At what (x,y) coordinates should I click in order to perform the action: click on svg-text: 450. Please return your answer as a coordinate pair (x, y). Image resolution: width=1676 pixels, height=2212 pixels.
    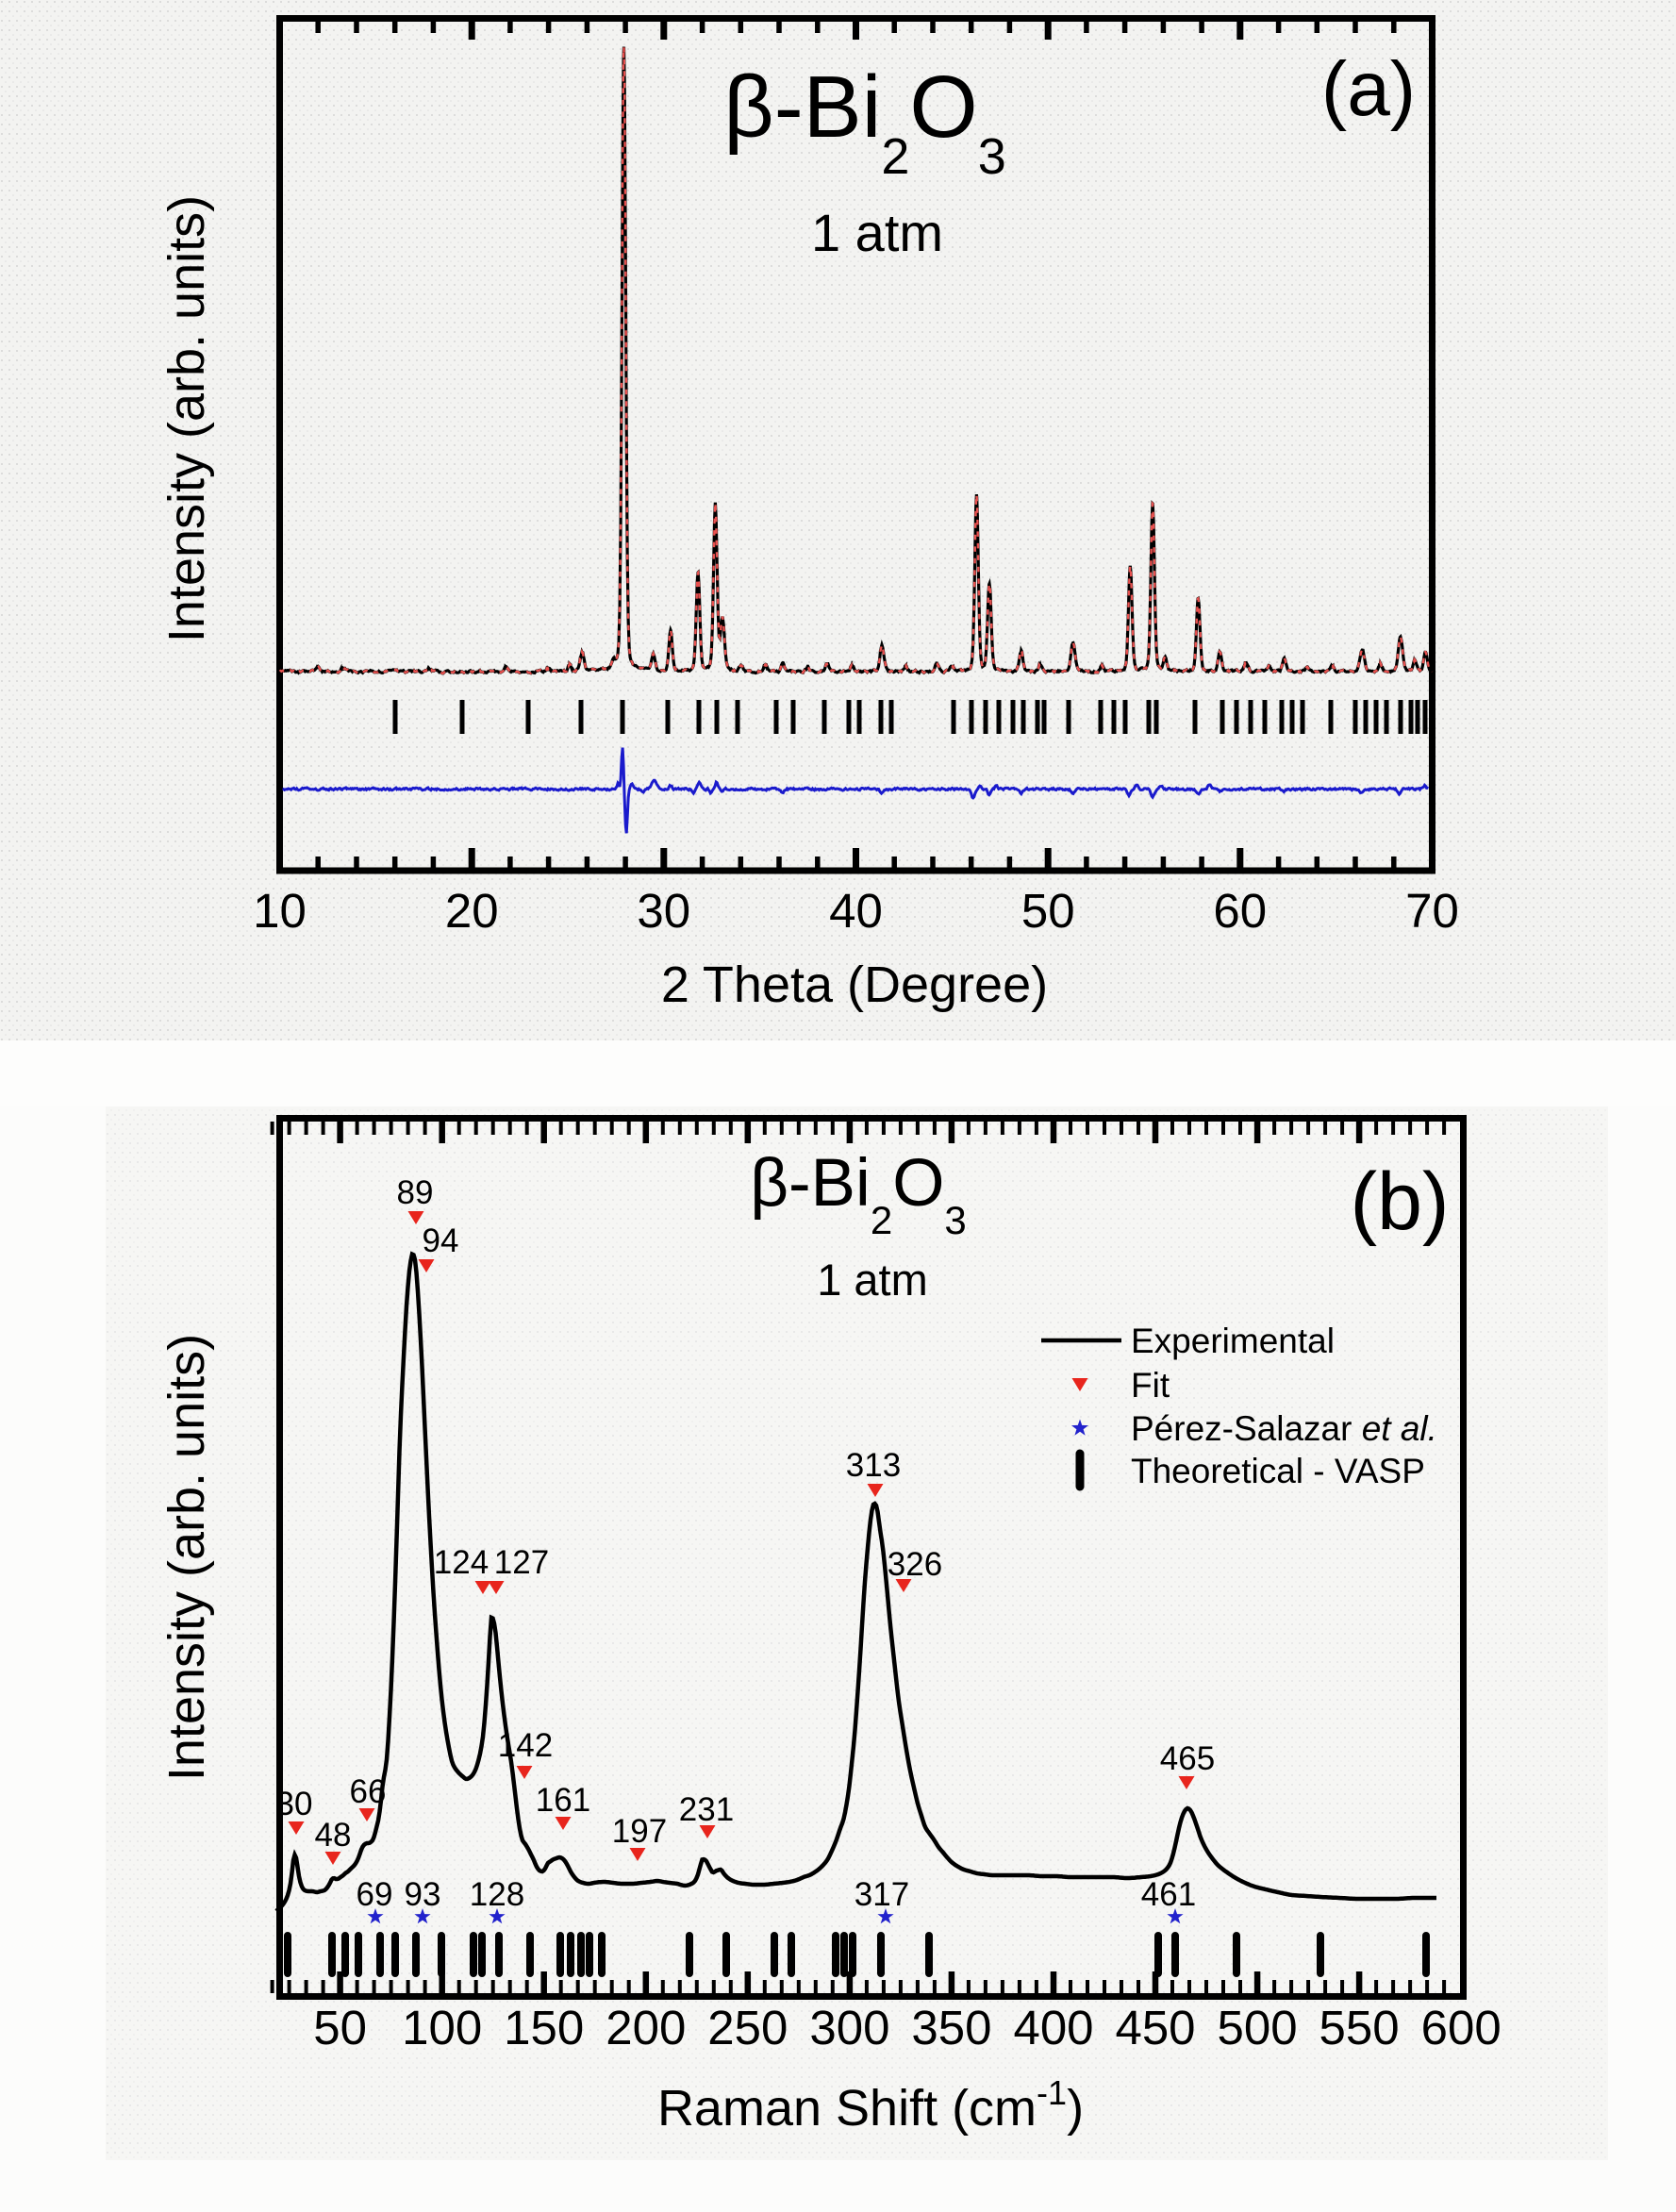
    Looking at the image, I should click on (1155, 2028).